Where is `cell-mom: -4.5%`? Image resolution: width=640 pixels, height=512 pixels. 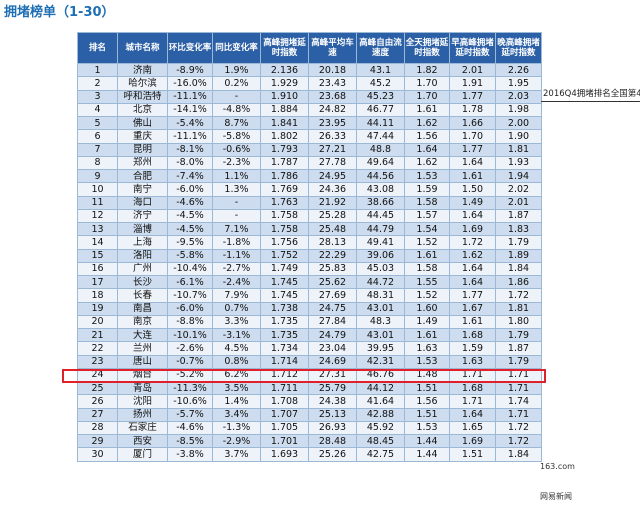 cell-mom: -4.5% is located at coordinates (190, 216).